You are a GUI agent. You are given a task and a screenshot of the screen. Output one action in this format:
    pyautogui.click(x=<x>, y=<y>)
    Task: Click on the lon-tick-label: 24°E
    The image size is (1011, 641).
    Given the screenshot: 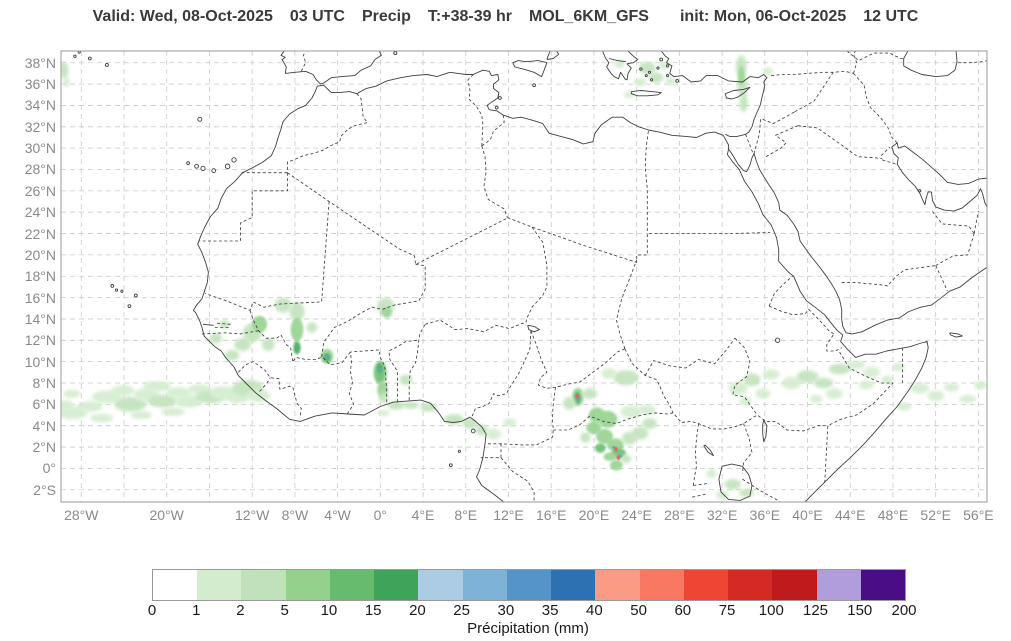 What is the action you would take?
    pyautogui.click(x=636, y=515)
    